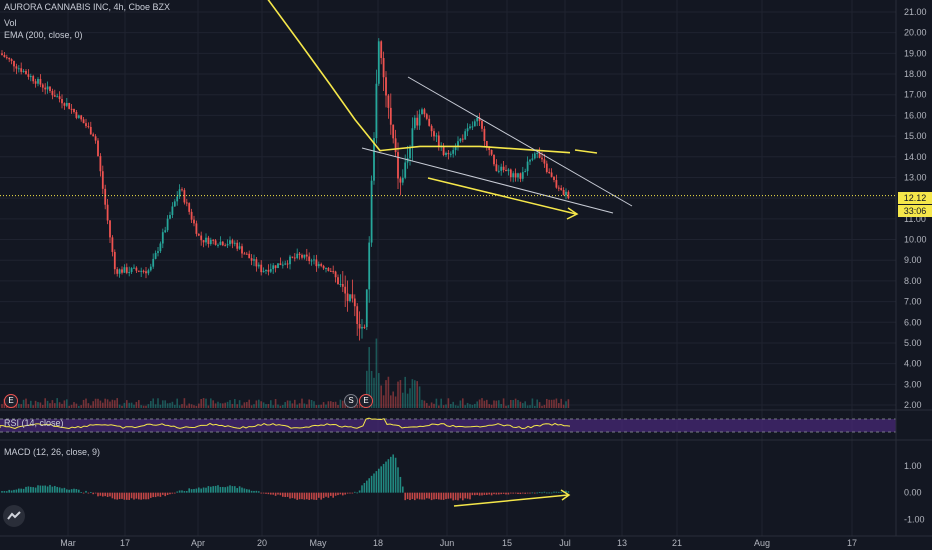 This screenshot has height=550, width=932. Describe the element at coordinates (14, 516) in the screenshot. I see `tradingview-logo-icon` at that location.